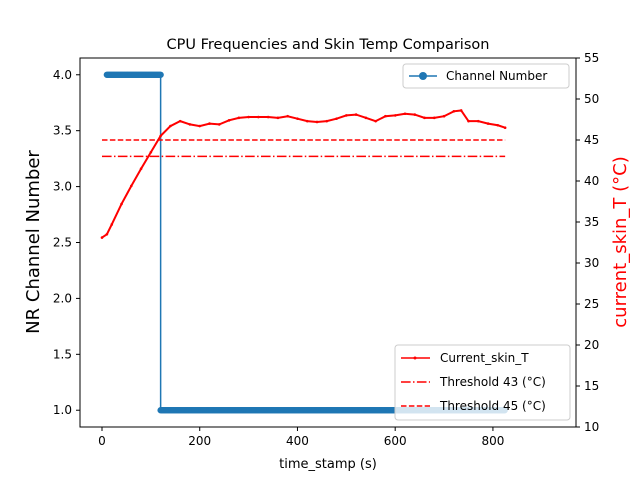 This screenshot has width=640, height=480. I want to click on left-y-tick-label: 3.5, so click(62, 131).